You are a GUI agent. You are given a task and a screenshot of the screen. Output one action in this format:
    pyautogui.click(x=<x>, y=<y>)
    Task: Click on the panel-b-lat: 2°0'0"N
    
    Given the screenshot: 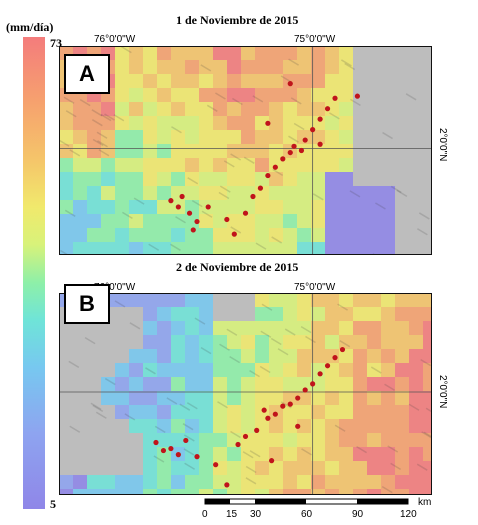 What is the action you would take?
    pyautogui.click(x=442, y=392)
    